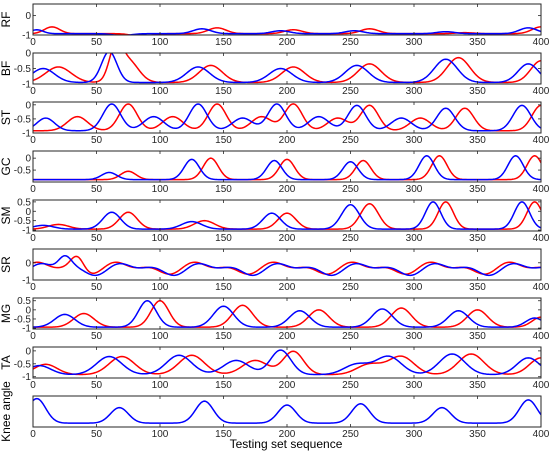  What do you see at coordinates (6, 313) in the screenshot?
I see `y-axis-label: MG` at bounding box center [6, 313].